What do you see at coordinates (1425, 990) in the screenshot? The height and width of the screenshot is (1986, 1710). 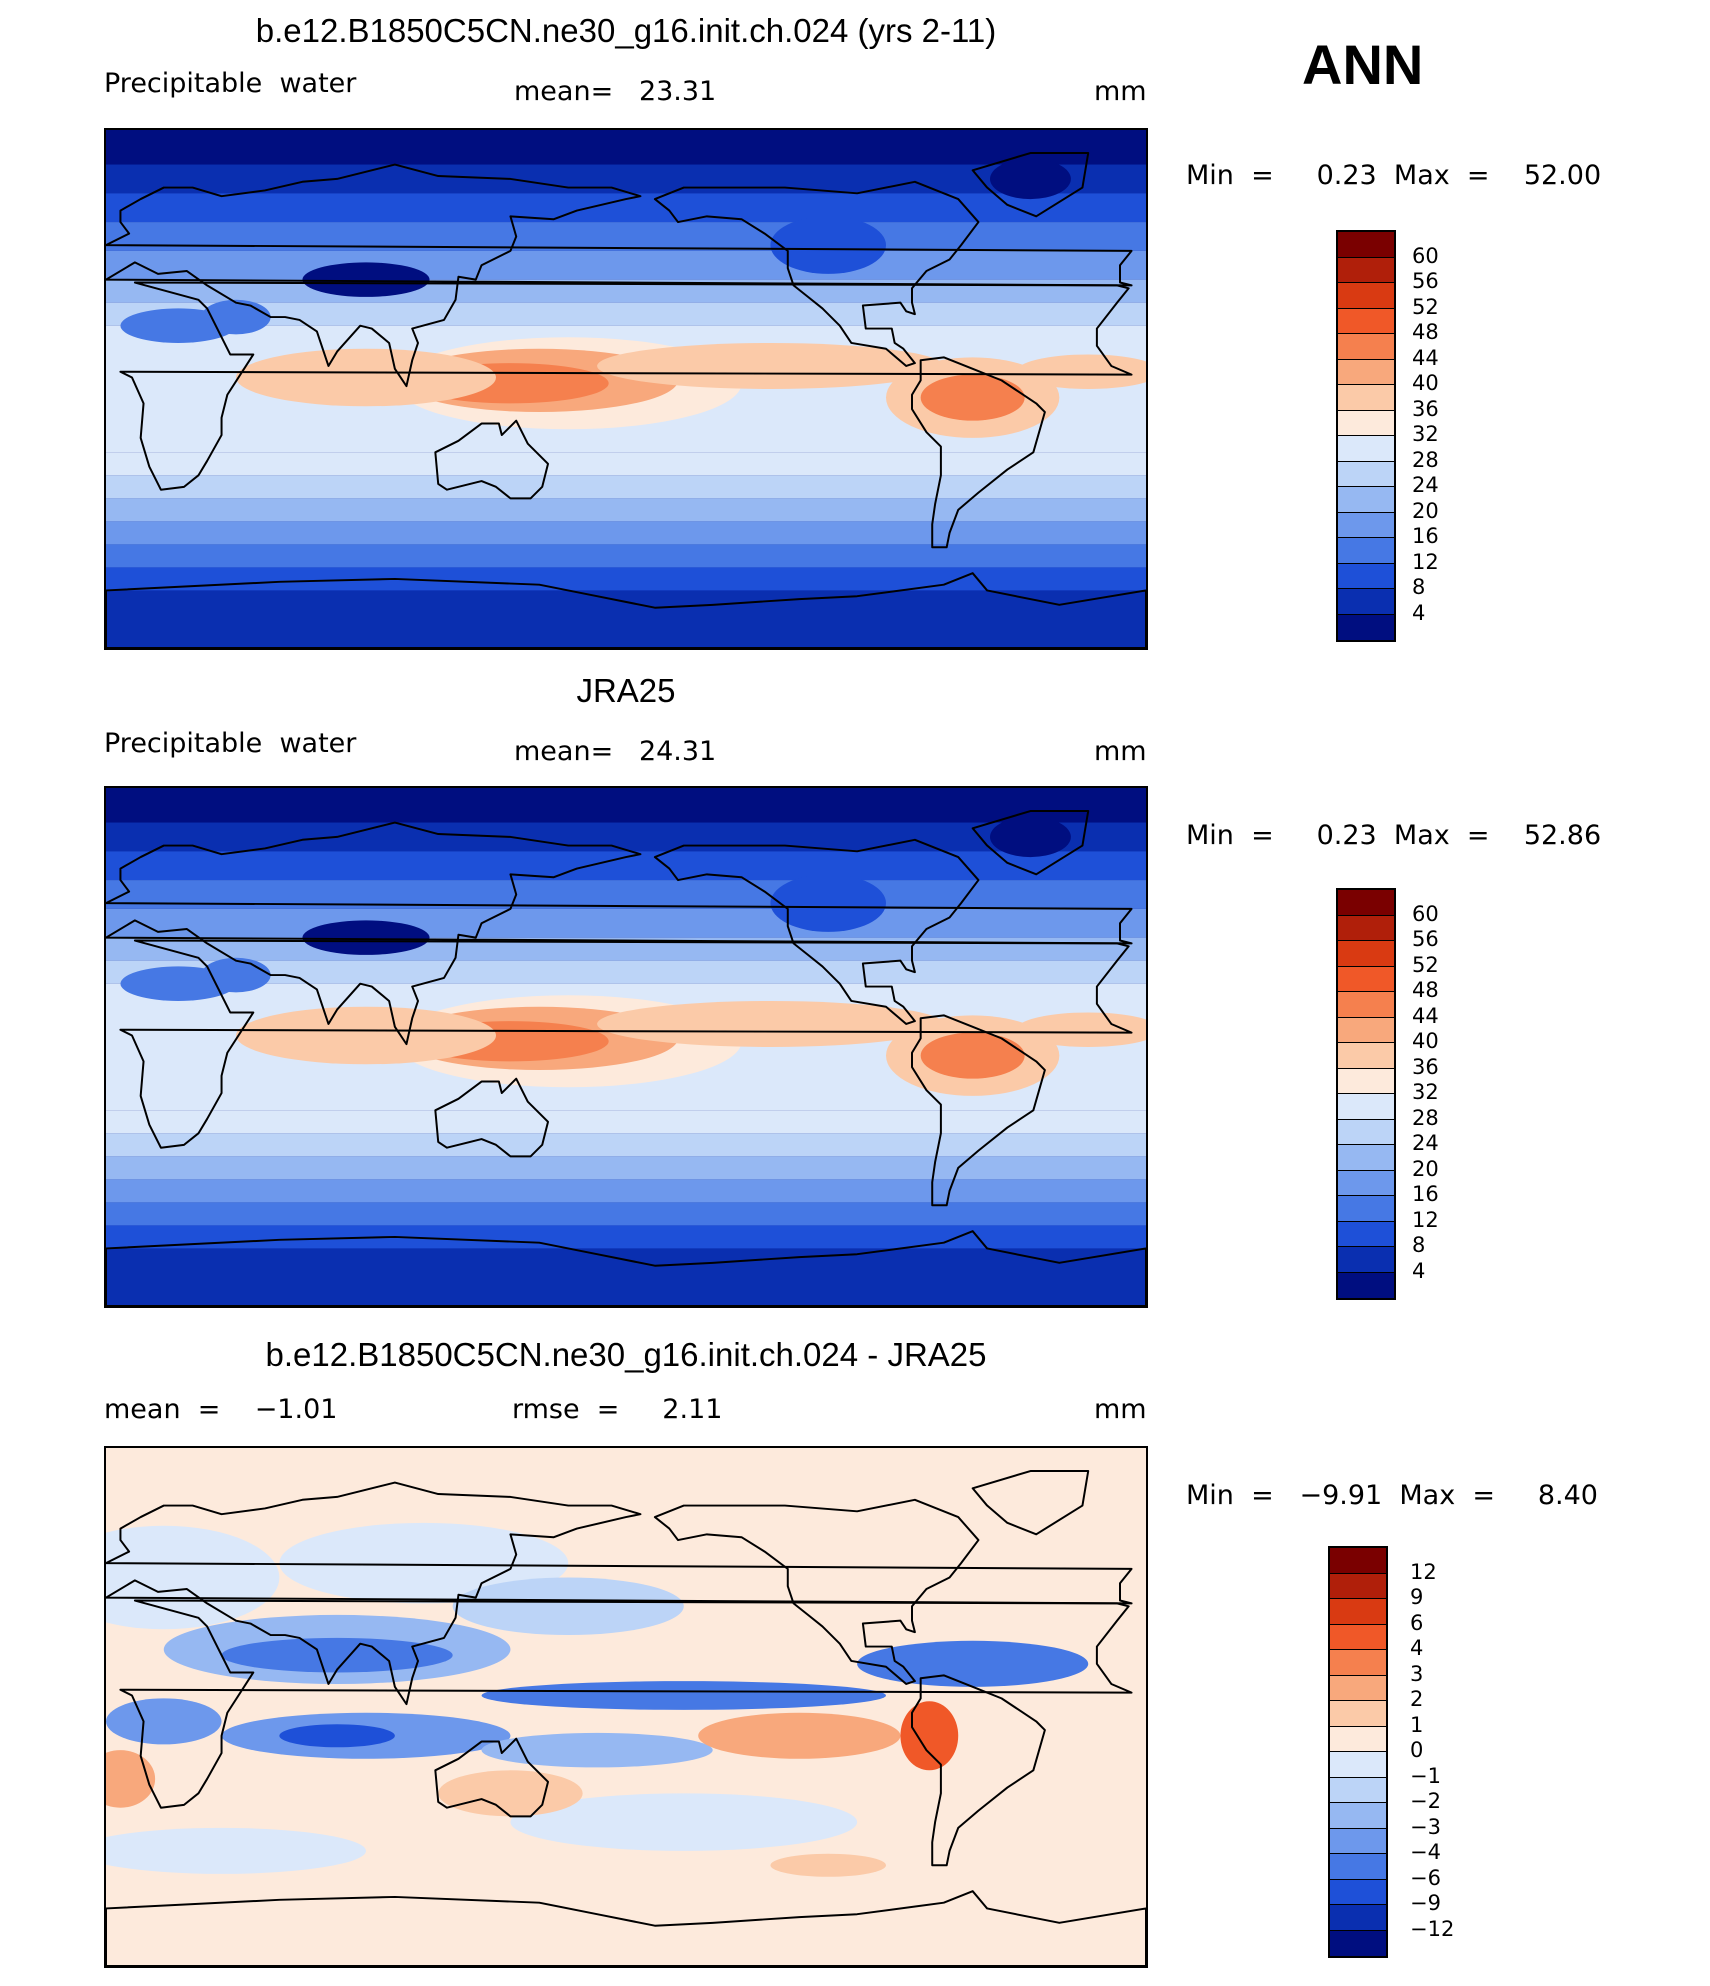 I see `colorbar-level-label: 48` at bounding box center [1425, 990].